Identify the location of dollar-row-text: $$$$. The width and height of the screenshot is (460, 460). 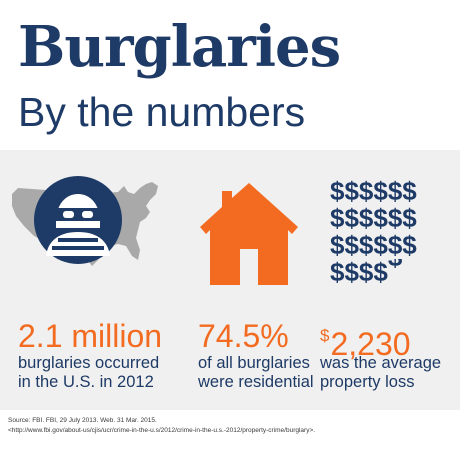
(359, 272).